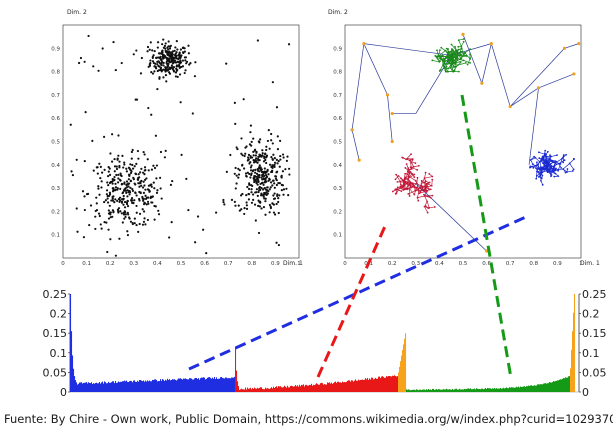 The width and height of the screenshot is (613, 443). What do you see at coordinates (337, 166) in the screenshot?
I see `right-plot-ytick-label: 0.4` at bounding box center [337, 166].